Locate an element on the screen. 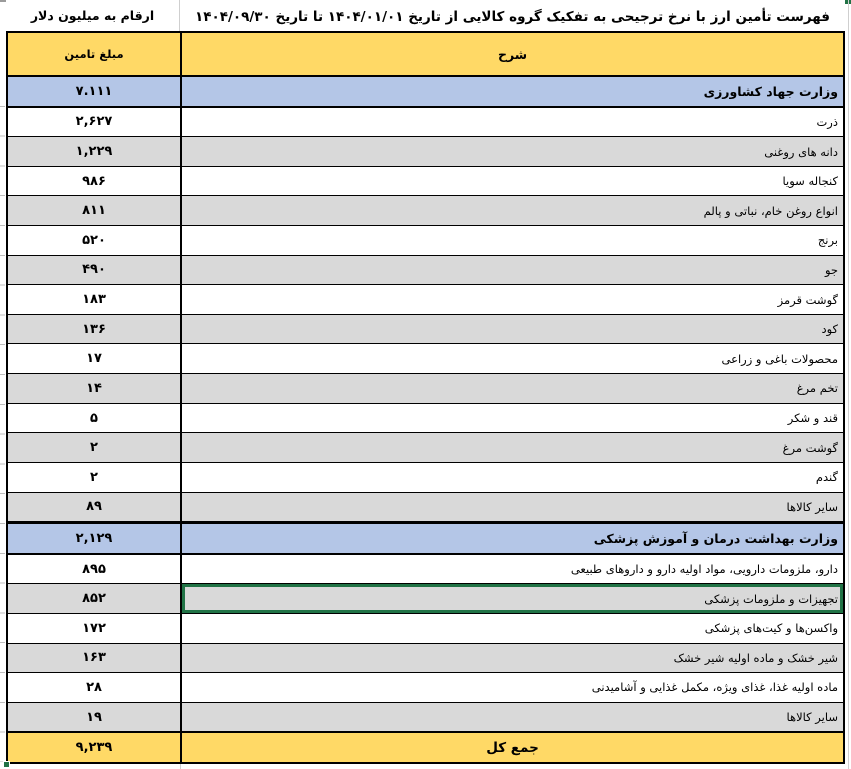  table-row: ۷.۱۱۱ وزارت جهاد کشاورزی is located at coordinates (425, 92).